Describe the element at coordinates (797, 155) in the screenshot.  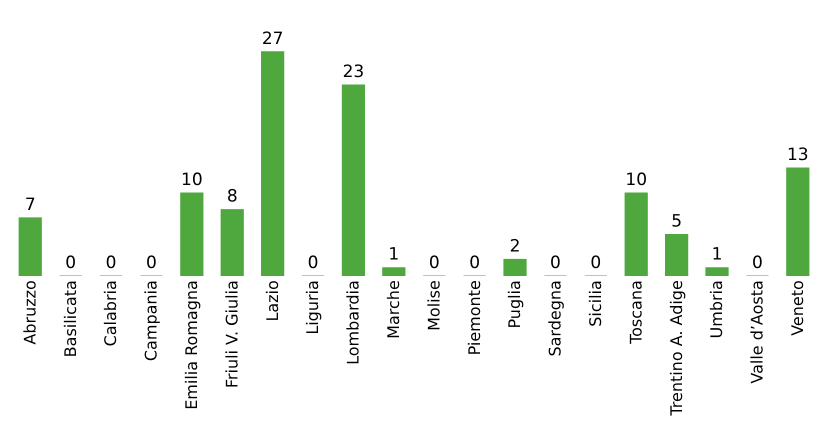
I see `data-label: 13` at that location.